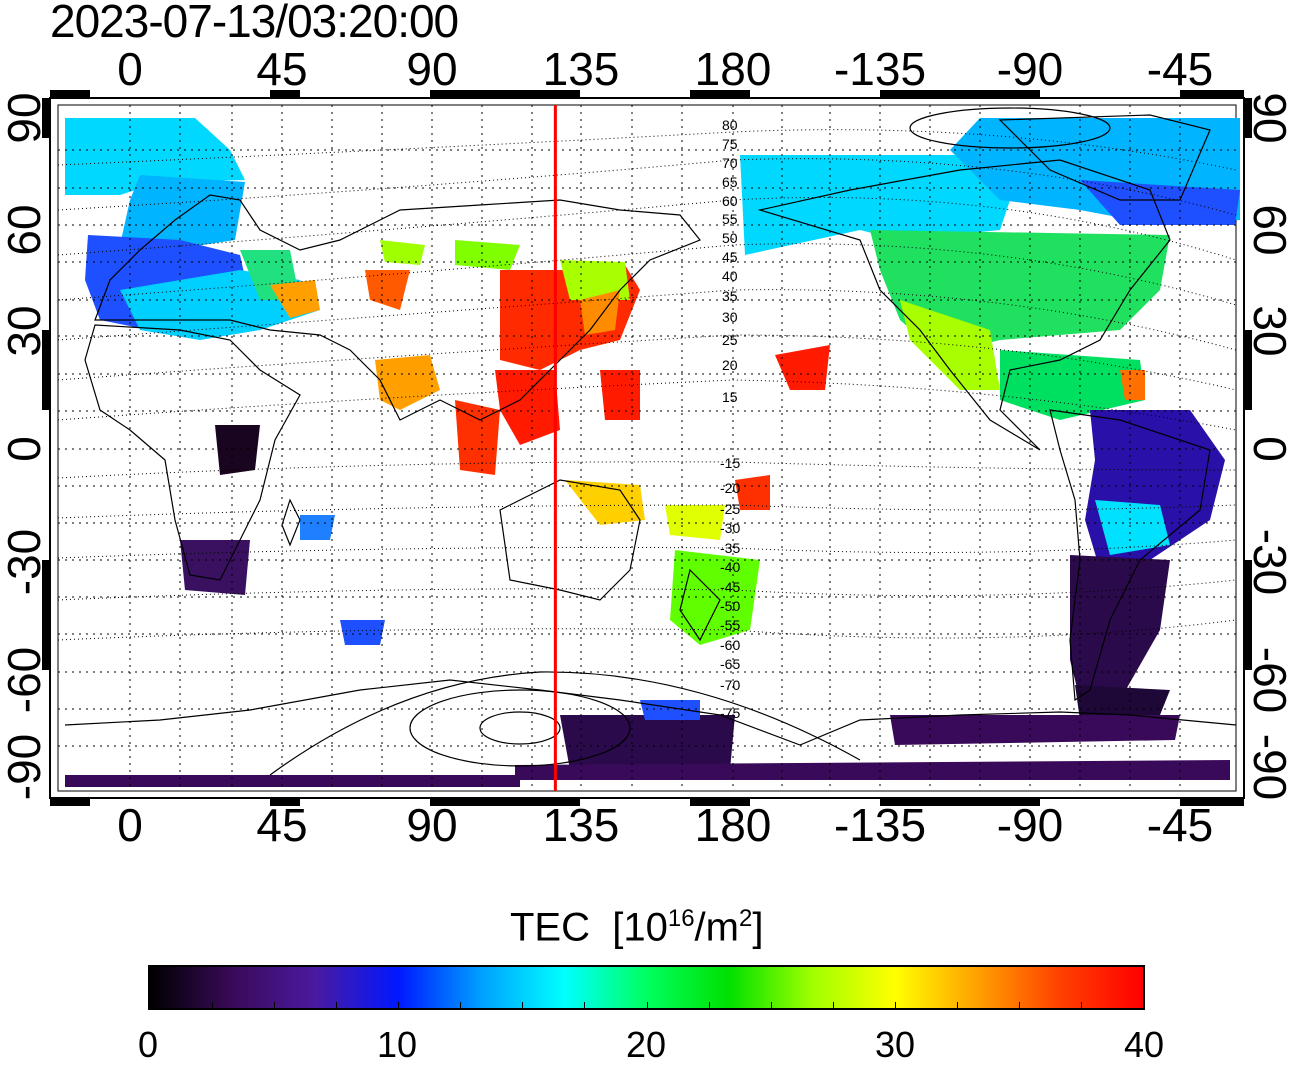 Image resolution: width=1294 pixels, height=1066 pixels. I want to click on contour-label: 30, so click(730, 317).